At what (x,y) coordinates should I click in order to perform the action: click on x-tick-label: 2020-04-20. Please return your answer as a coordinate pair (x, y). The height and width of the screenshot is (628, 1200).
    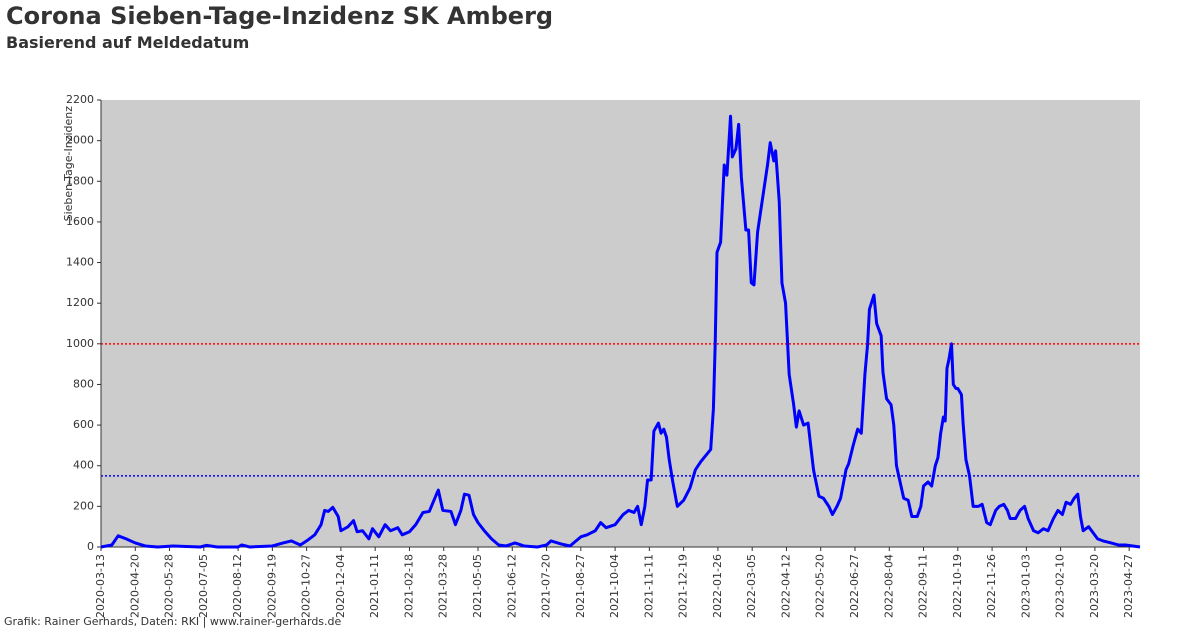
    Looking at the image, I should click on (134, 586).